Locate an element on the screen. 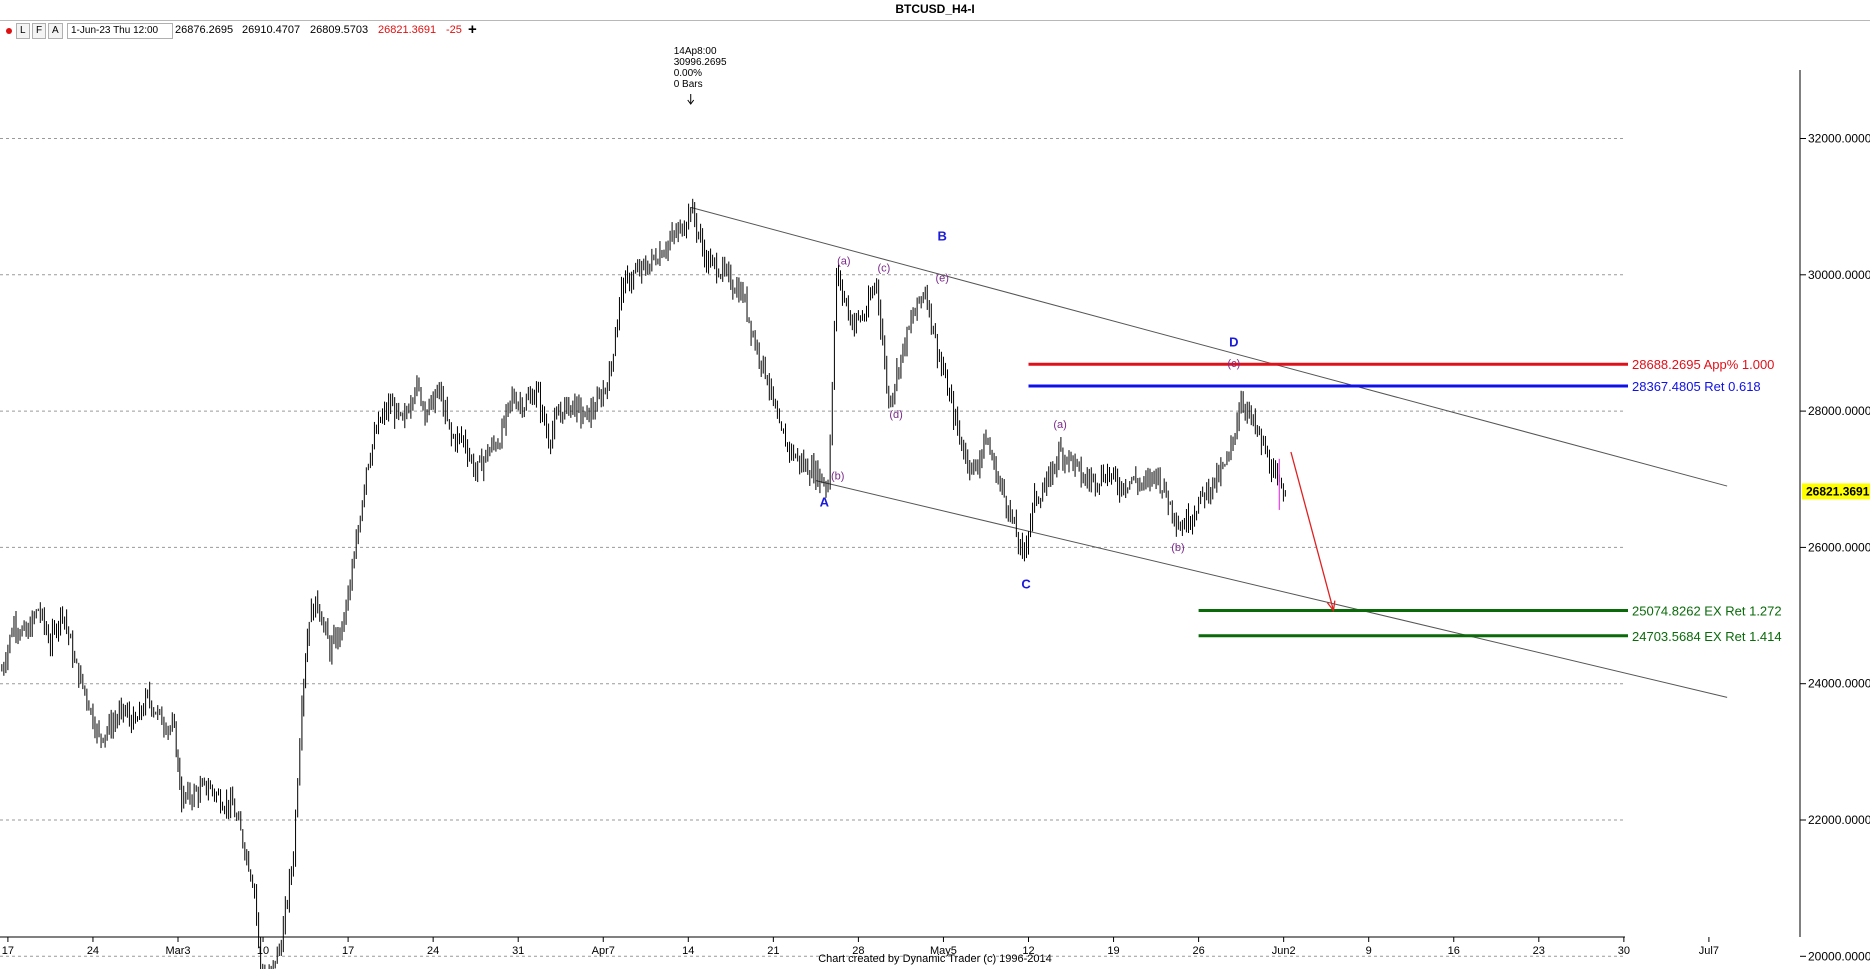 Image resolution: width=1870 pixels, height=969 pixels. red-dot-icon is located at coordinates (9, 31).